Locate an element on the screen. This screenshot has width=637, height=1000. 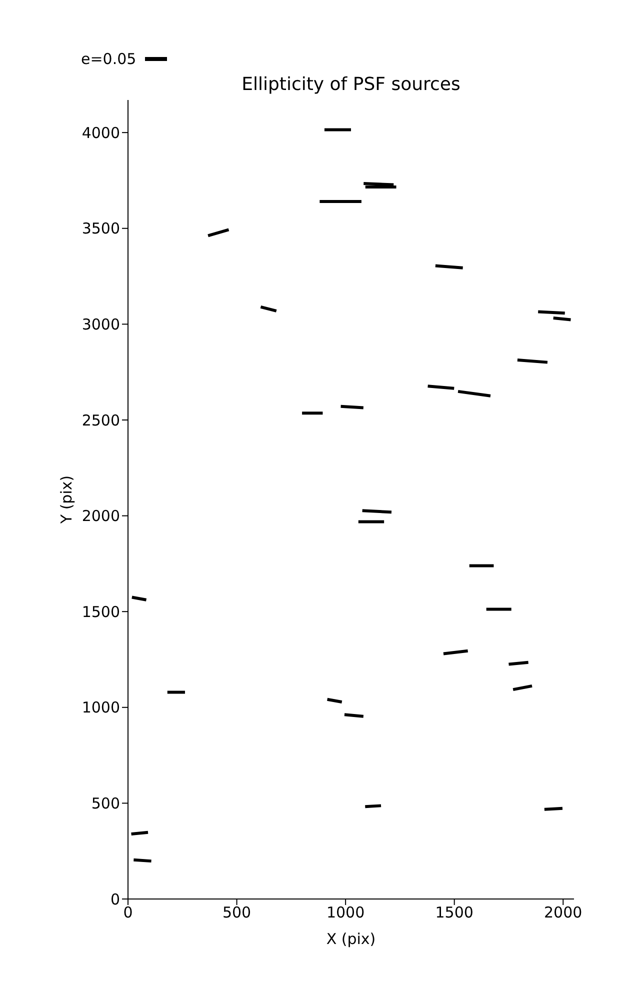
y-tick-label: 4000 is located at coordinates (101, 133).